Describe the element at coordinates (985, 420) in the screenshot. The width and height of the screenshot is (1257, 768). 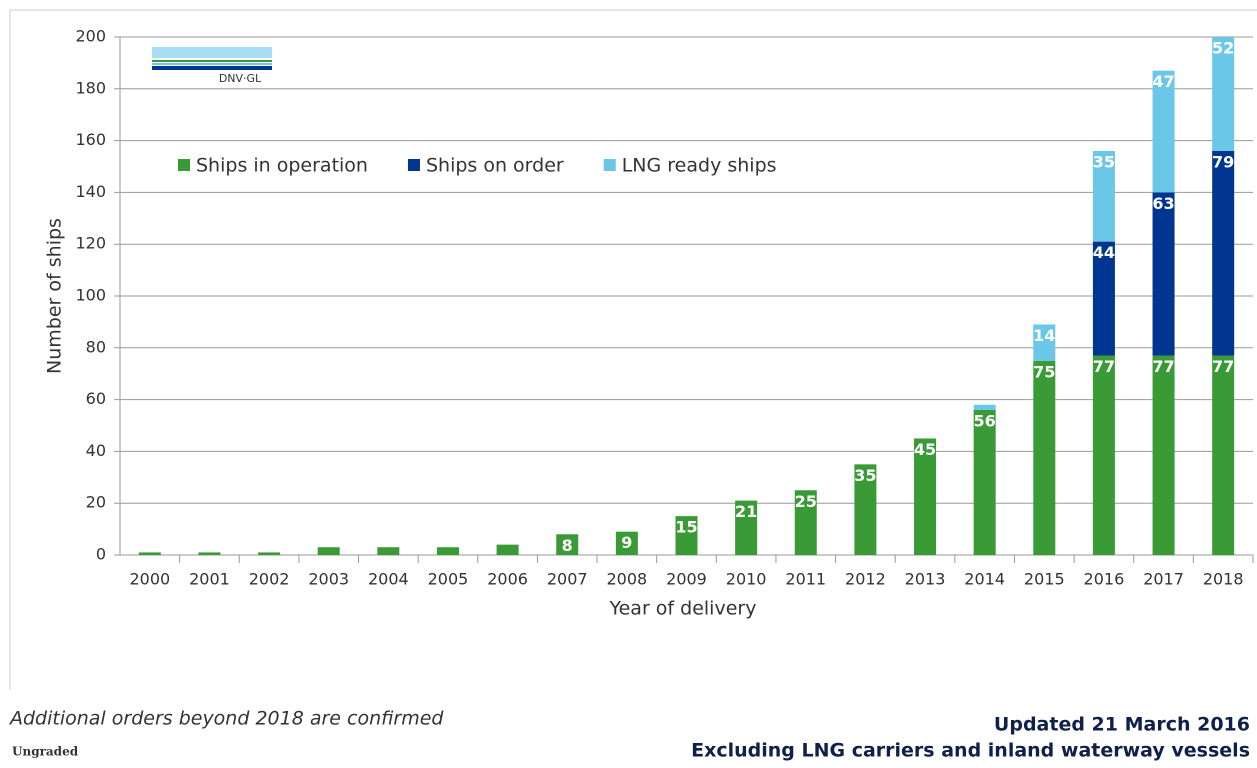
I see `data-label: 56` at that location.